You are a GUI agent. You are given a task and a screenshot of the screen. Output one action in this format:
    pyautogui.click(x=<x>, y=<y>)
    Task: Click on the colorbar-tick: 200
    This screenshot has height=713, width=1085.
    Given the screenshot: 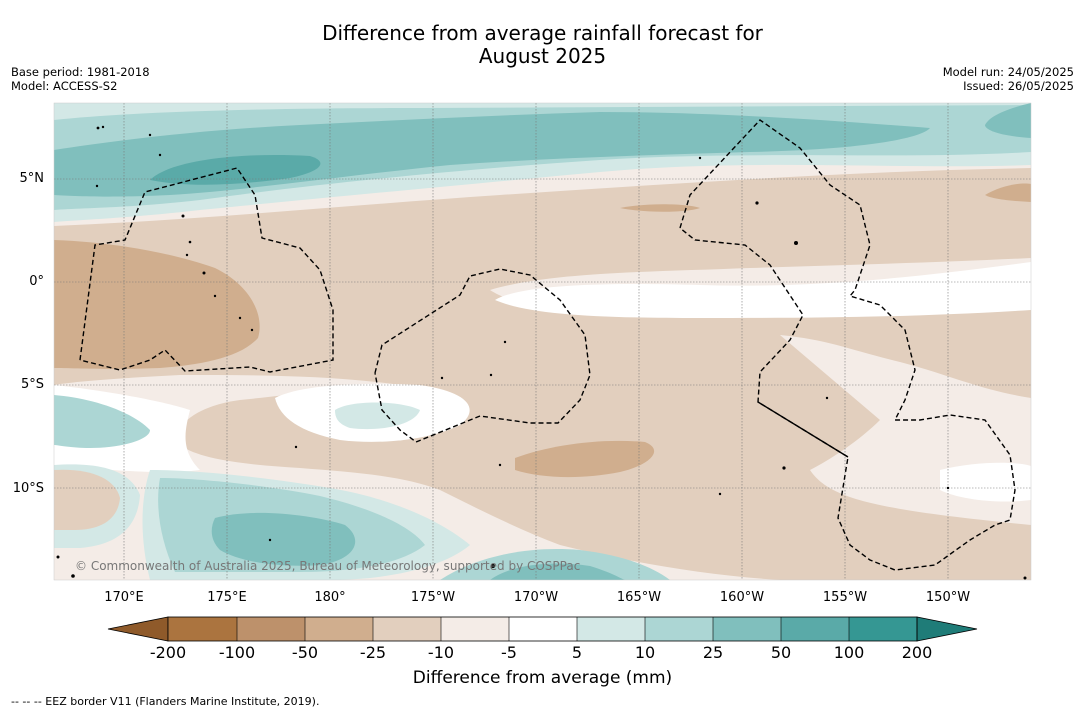 What is the action you would take?
    pyautogui.click(x=917, y=652)
    